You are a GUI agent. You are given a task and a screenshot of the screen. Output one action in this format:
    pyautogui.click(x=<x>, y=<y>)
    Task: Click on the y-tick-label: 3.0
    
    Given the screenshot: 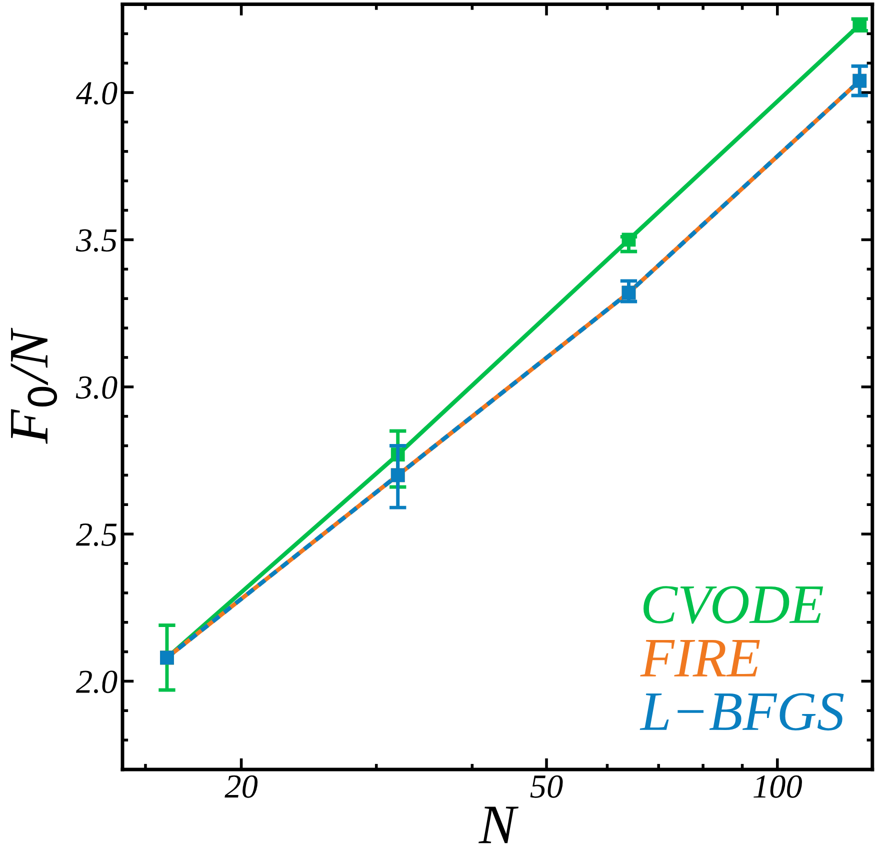 What is the action you would take?
    pyautogui.click(x=97, y=387)
    